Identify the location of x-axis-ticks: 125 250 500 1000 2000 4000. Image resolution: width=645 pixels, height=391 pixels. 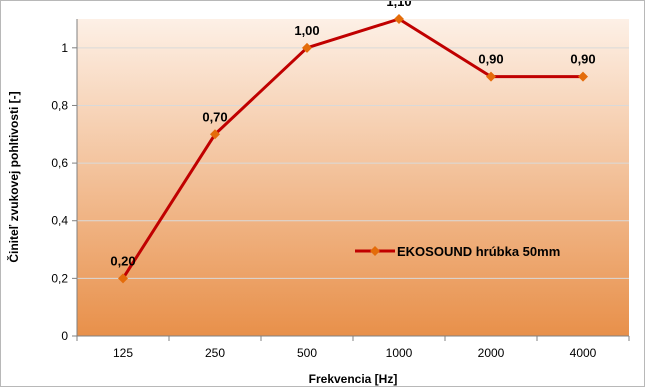
(353, 348).